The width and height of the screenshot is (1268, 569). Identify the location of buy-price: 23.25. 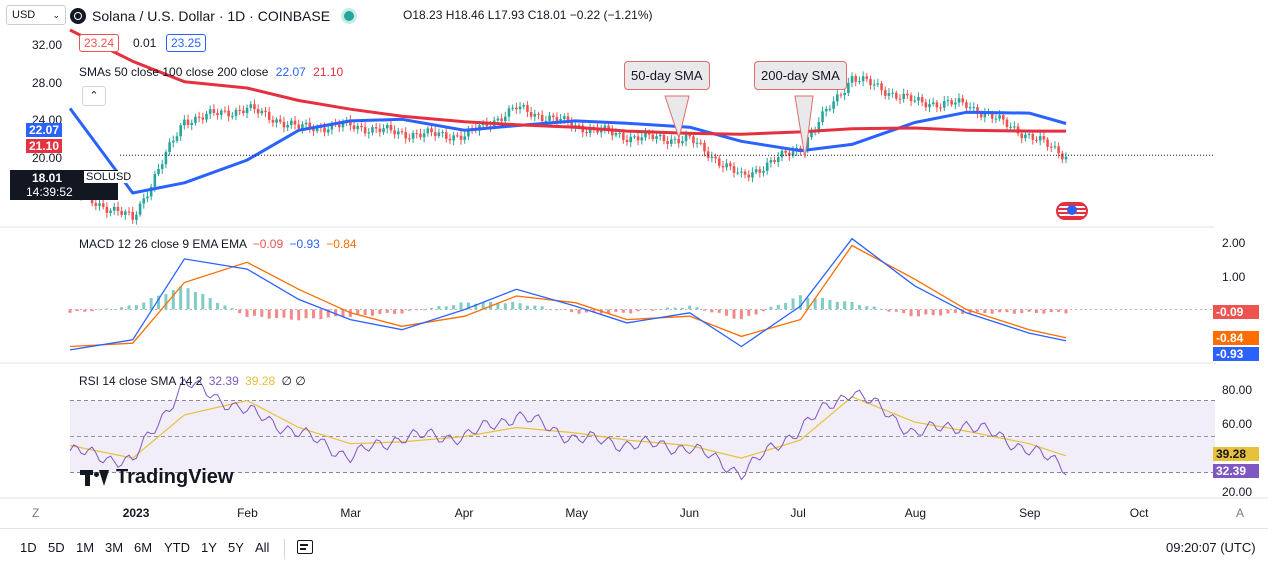
(186, 43).